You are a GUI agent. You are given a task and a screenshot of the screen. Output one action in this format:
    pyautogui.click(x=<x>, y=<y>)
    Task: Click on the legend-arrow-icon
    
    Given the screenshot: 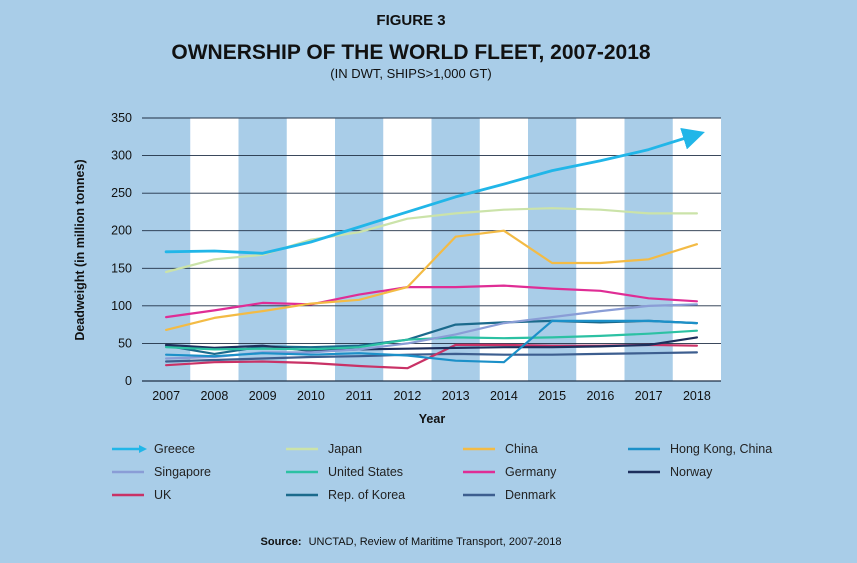 What is the action you would take?
    pyautogui.click(x=143, y=449)
    